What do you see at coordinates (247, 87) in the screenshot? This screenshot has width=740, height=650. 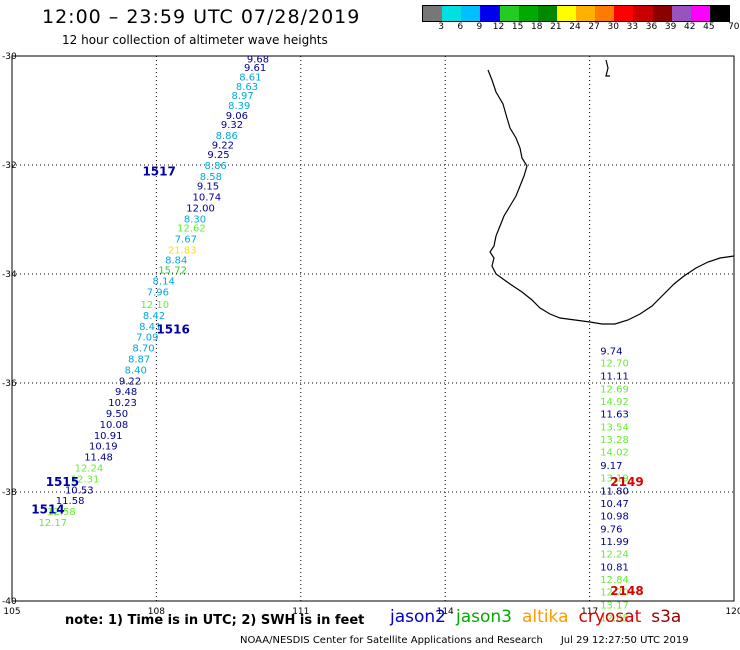 I see `wave-height-value: 8.63` at bounding box center [247, 87].